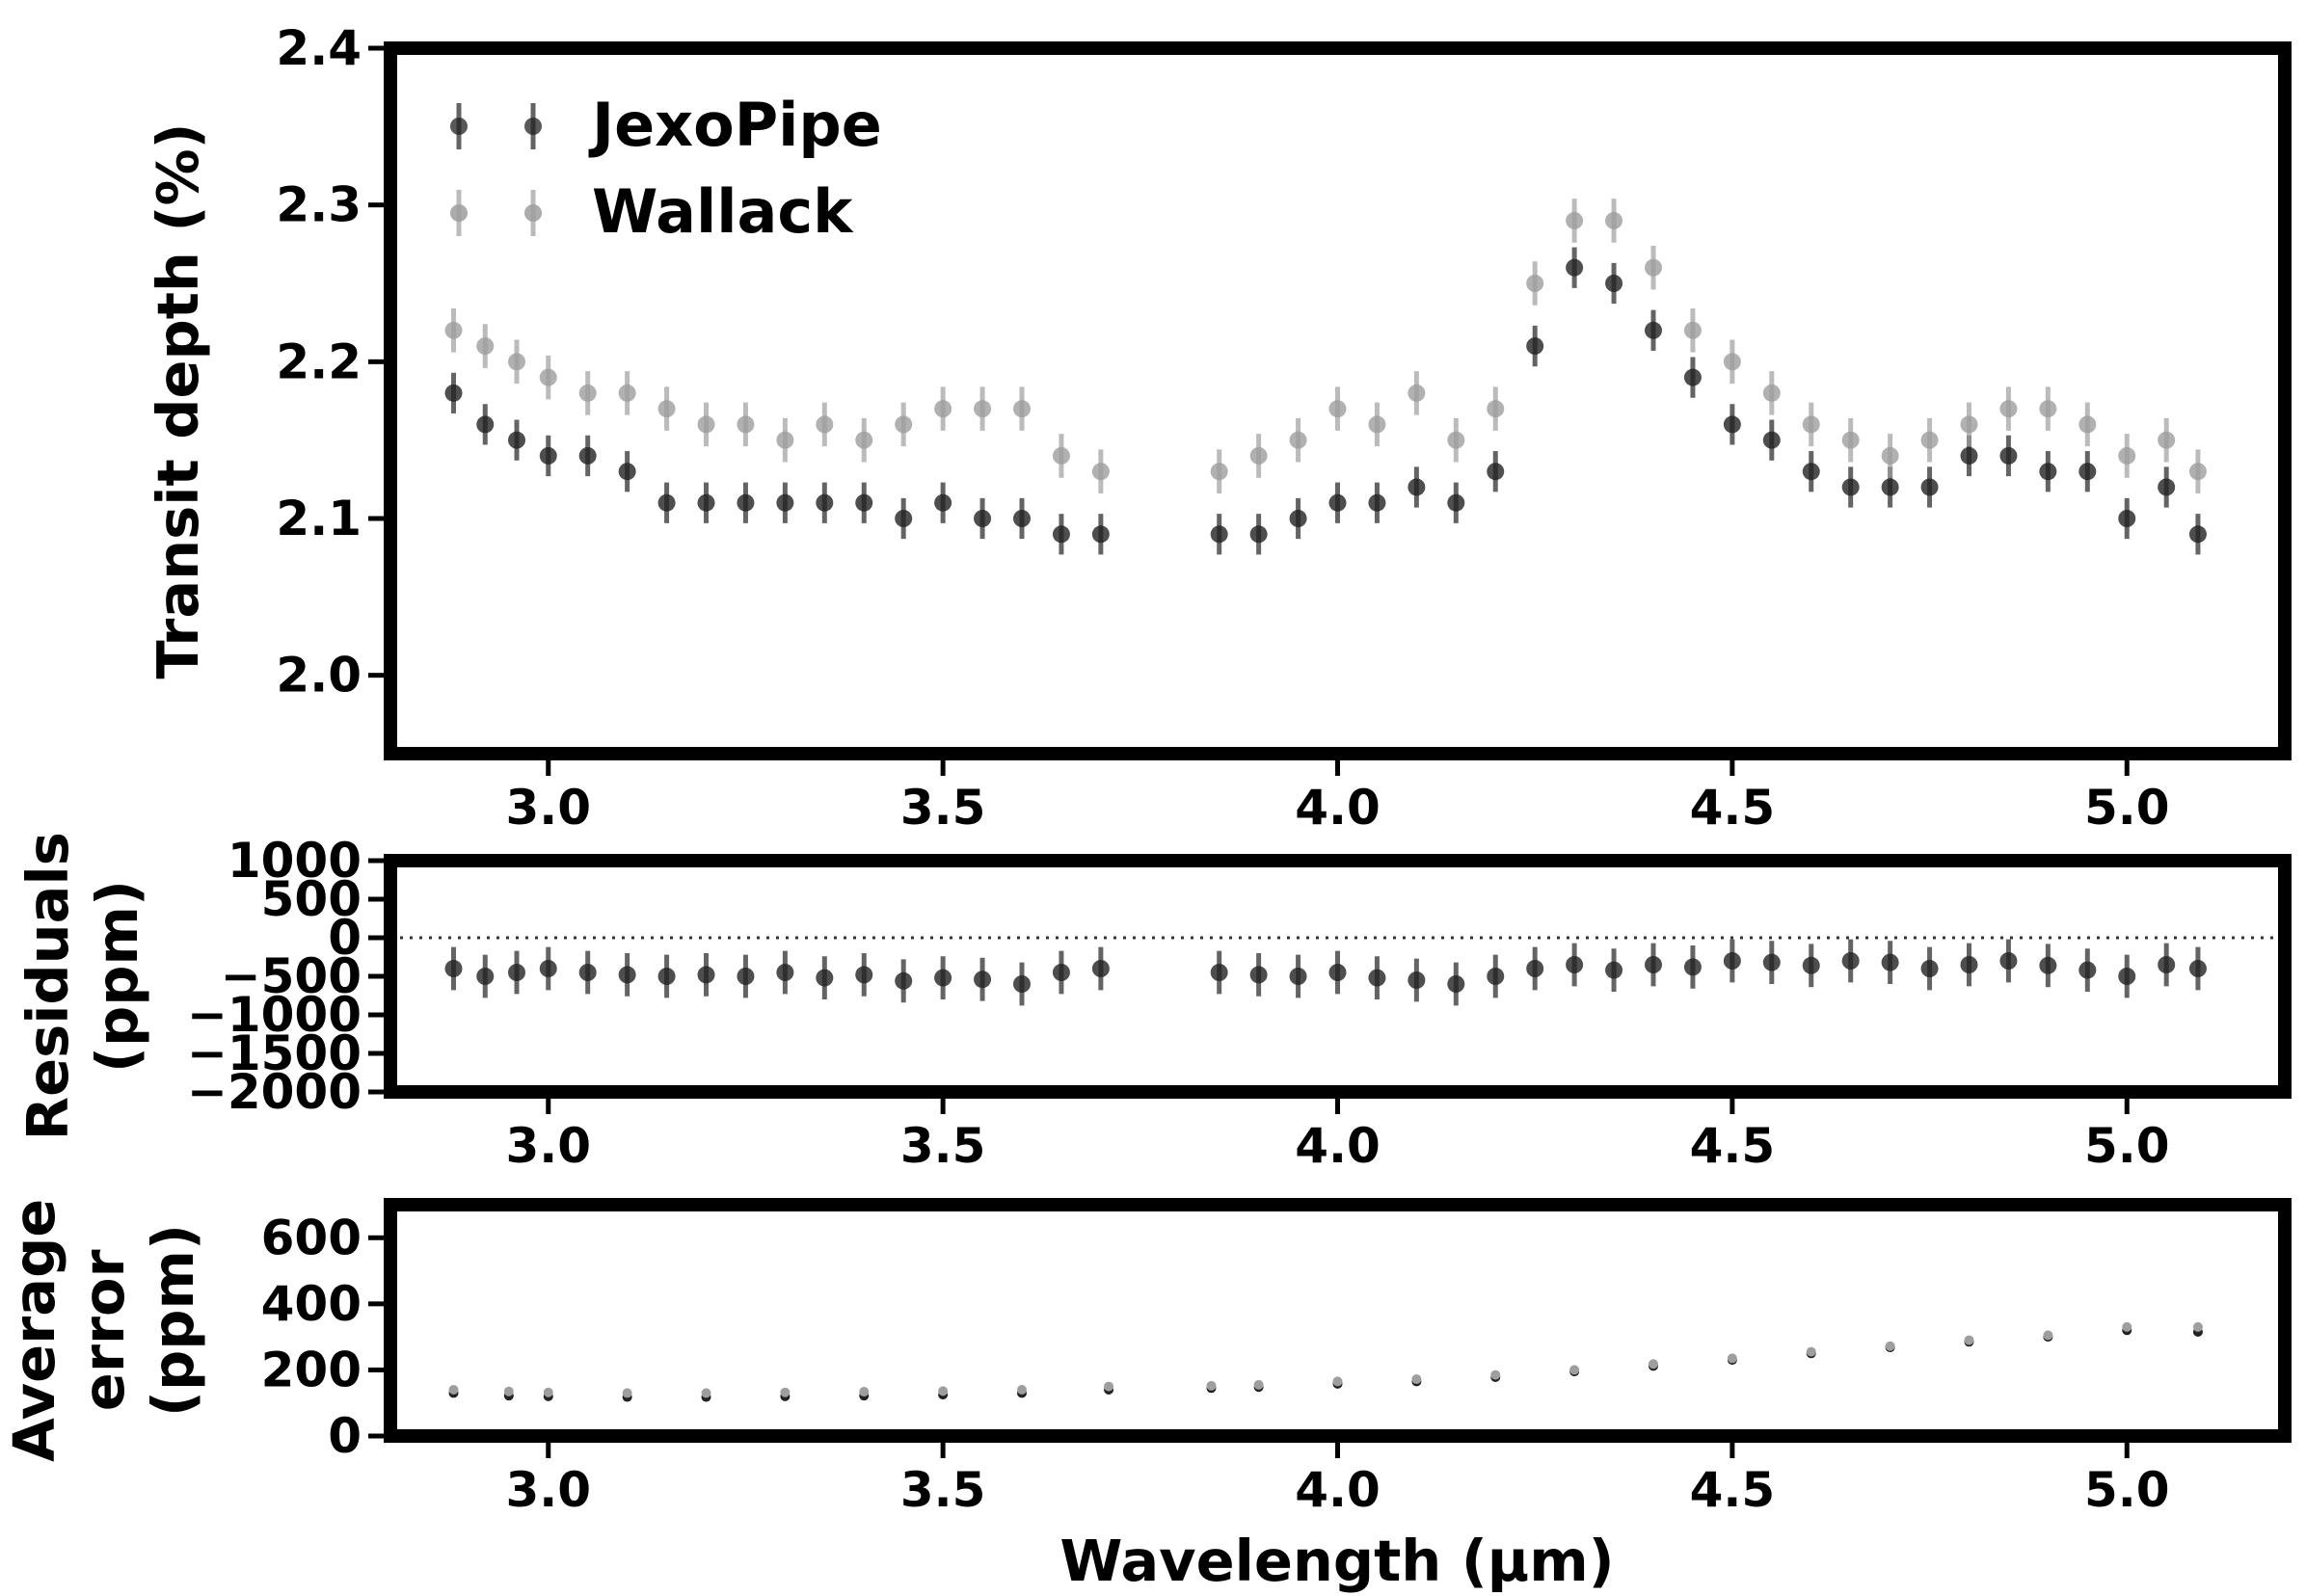 This screenshot has width=2306, height=1596. Describe the element at coordinates (943, 1490) in the screenshot. I see `err-x-tick-label: 3.5` at that location.